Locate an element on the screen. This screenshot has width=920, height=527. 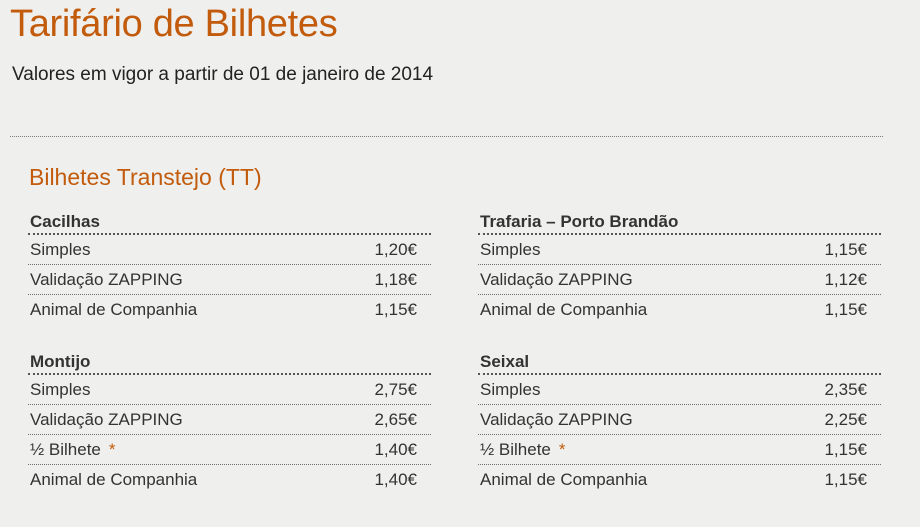
fare-price: 1,18€ is located at coordinates (395, 279).